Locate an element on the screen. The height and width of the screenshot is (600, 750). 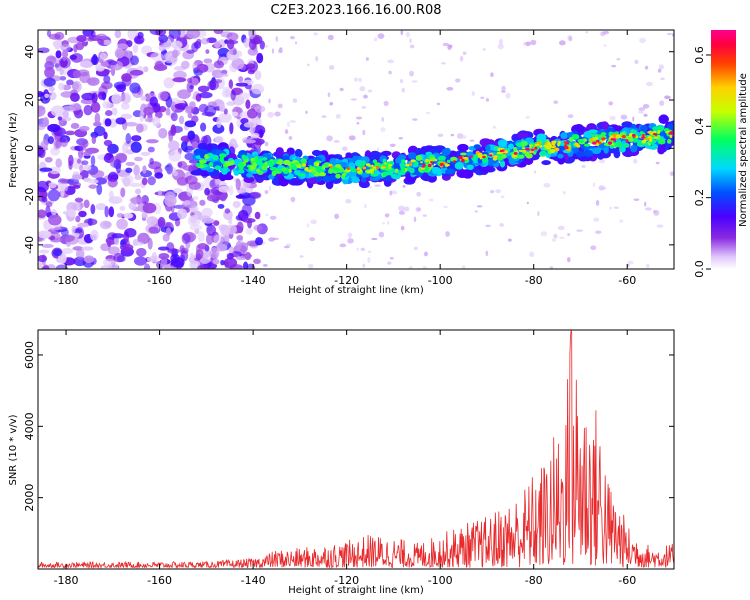
spectrogram-xtick-label: -100 is located at coordinates (440, 280).